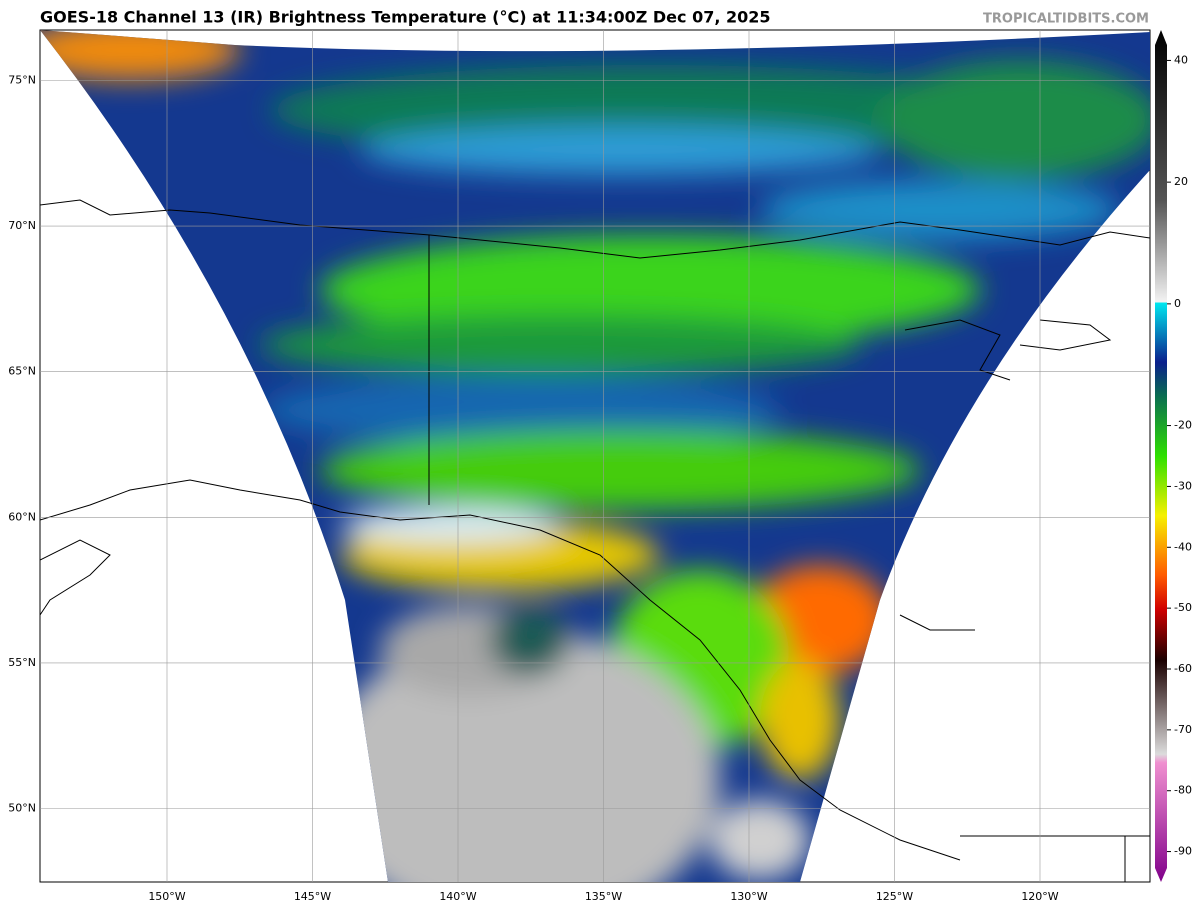  I want to click on latitude-label: 75°N, so click(22, 80).